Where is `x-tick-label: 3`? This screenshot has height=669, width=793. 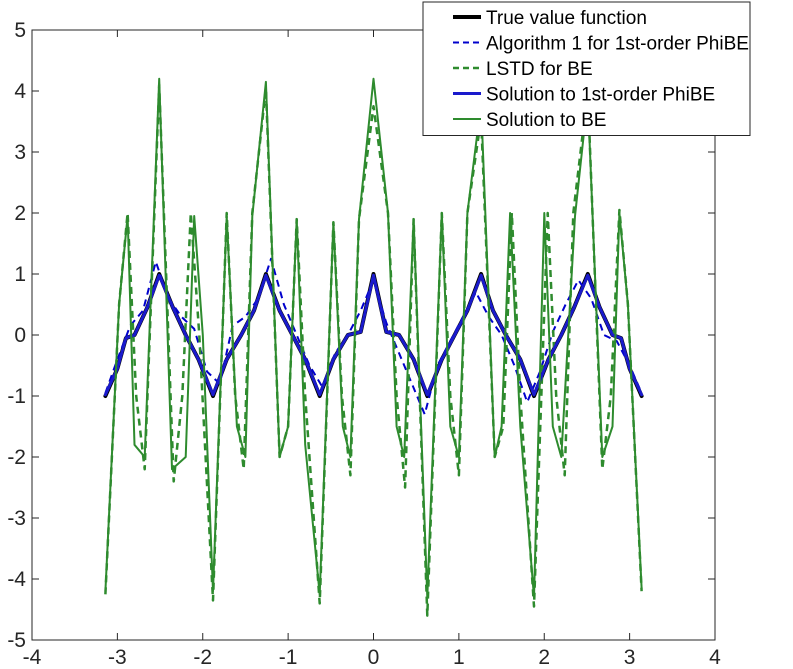 x-tick-label: 3 is located at coordinates (630, 657).